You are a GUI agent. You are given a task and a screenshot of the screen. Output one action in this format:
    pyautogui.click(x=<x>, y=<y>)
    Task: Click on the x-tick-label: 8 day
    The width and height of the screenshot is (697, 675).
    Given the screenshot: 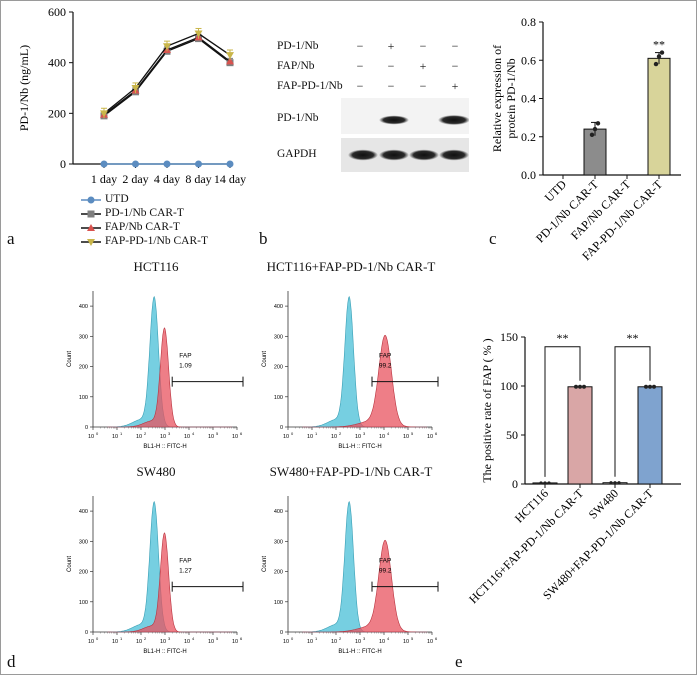 What is the action you would take?
    pyautogui.click(x=198, y=179)
    